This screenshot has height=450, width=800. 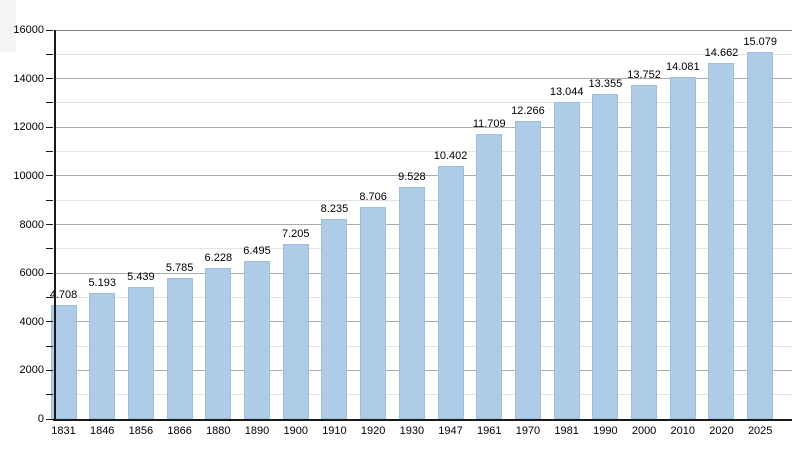 I want to click on bar-value-label: 11.709, so click(x=489, y=124).